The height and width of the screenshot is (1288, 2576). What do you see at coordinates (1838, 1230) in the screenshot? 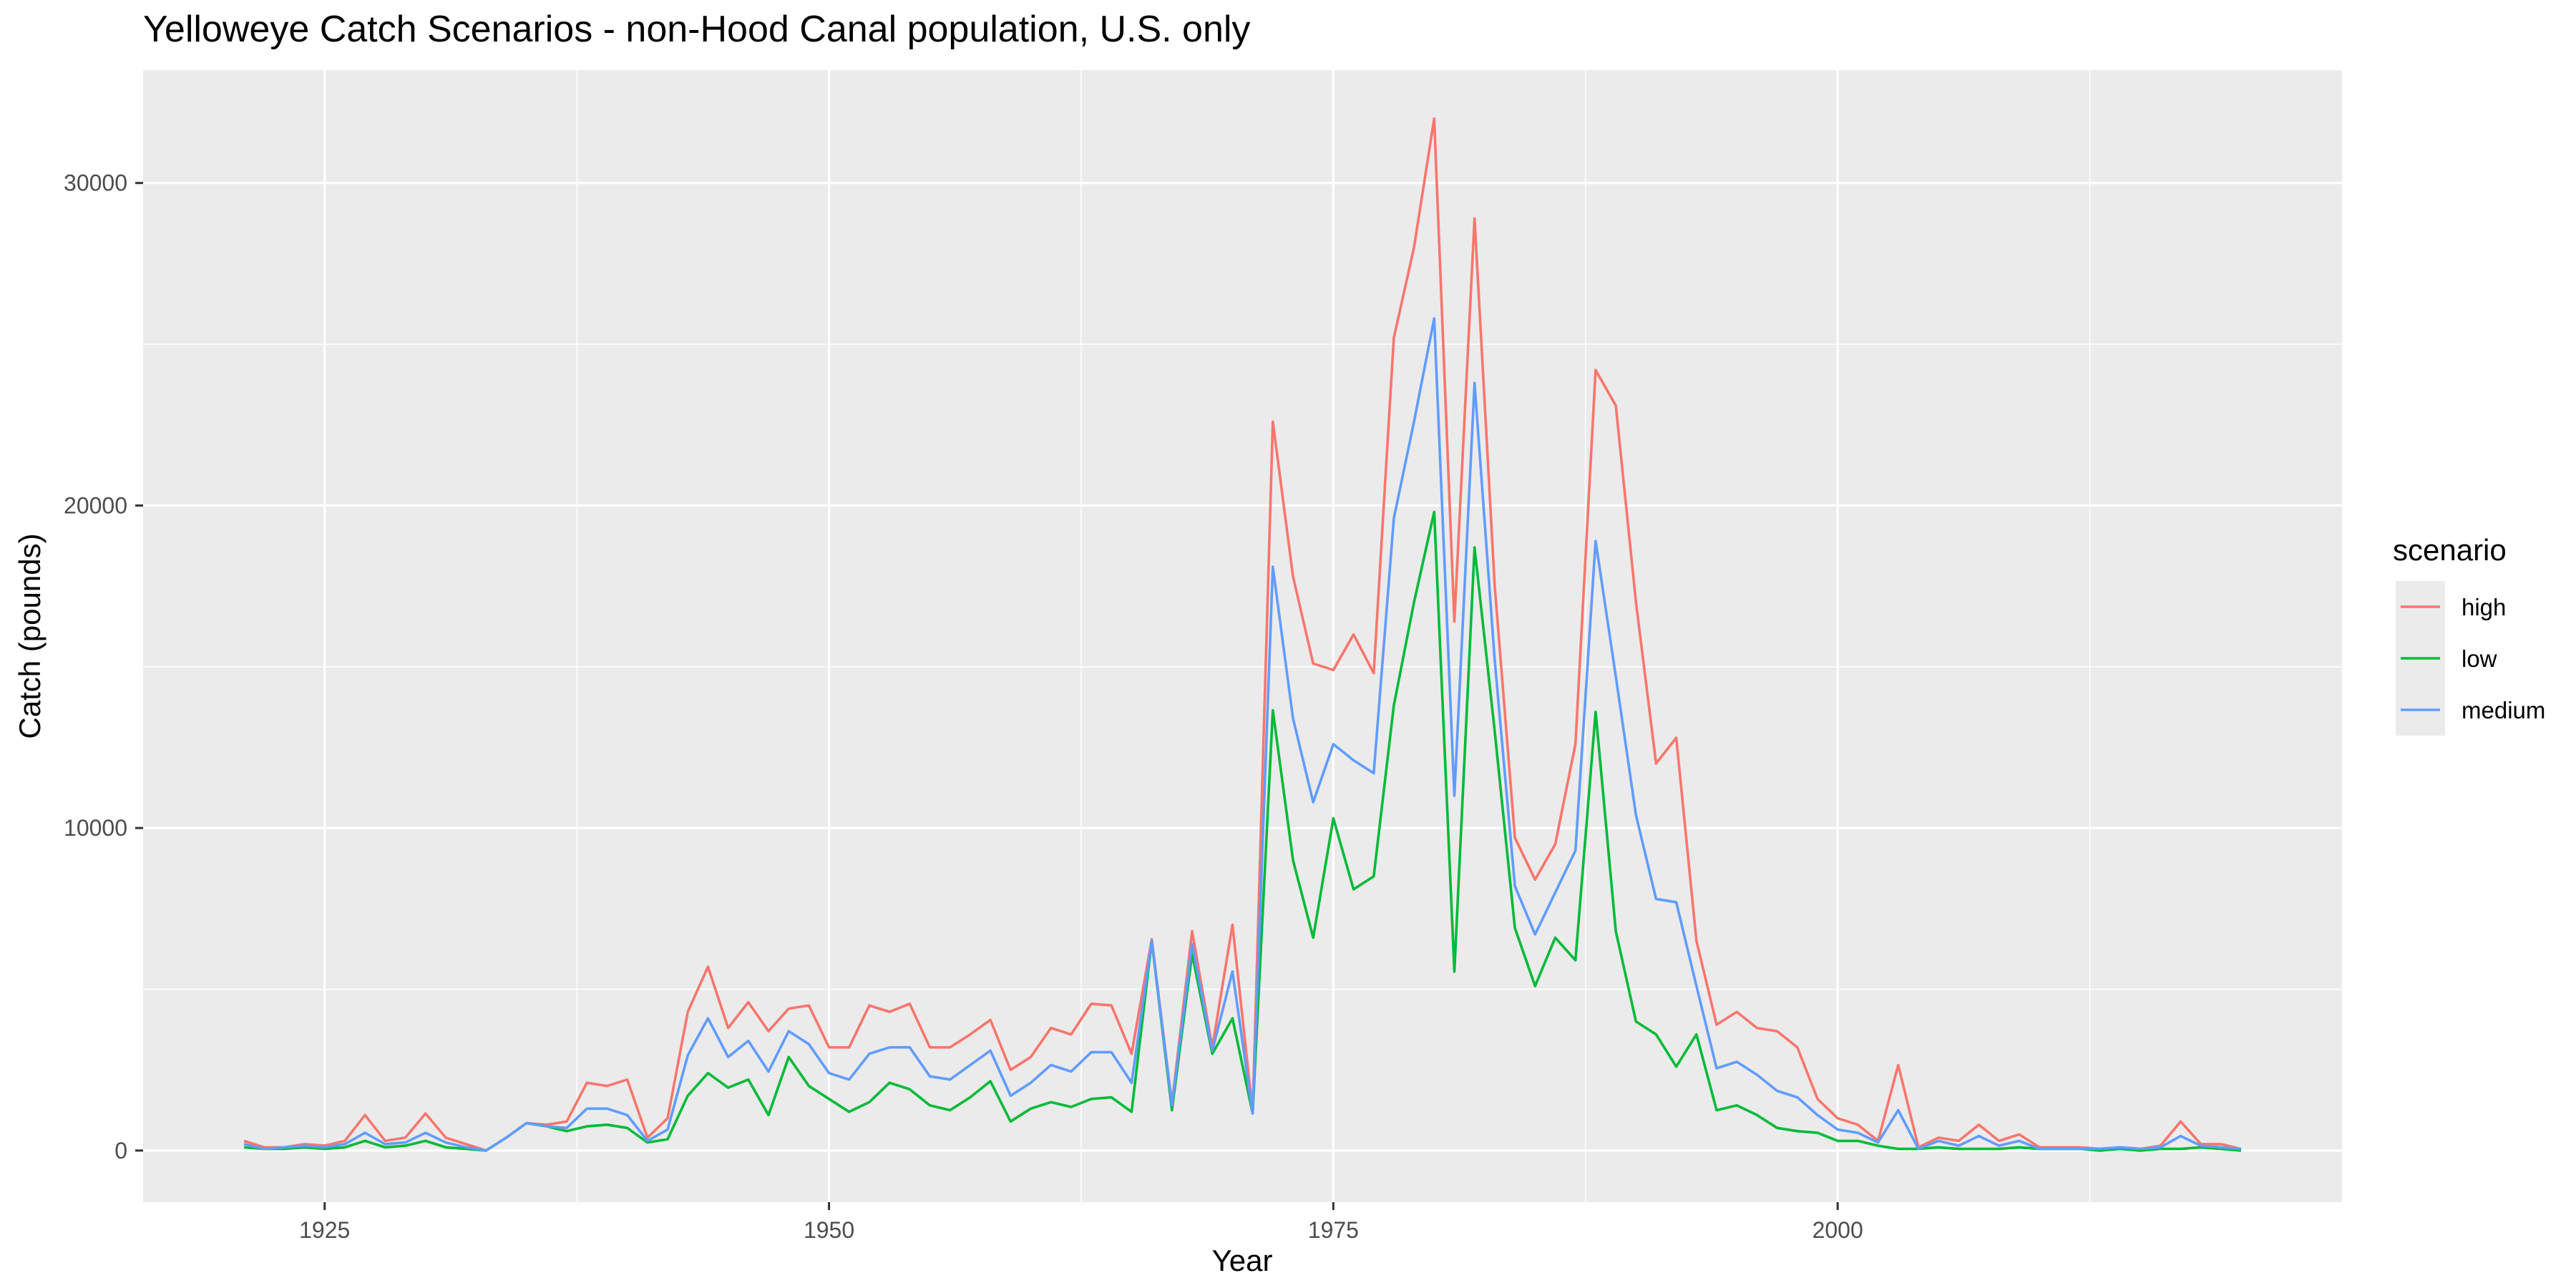
I see `x-tick-label: 2000` at bounding box center [1838, 1230].